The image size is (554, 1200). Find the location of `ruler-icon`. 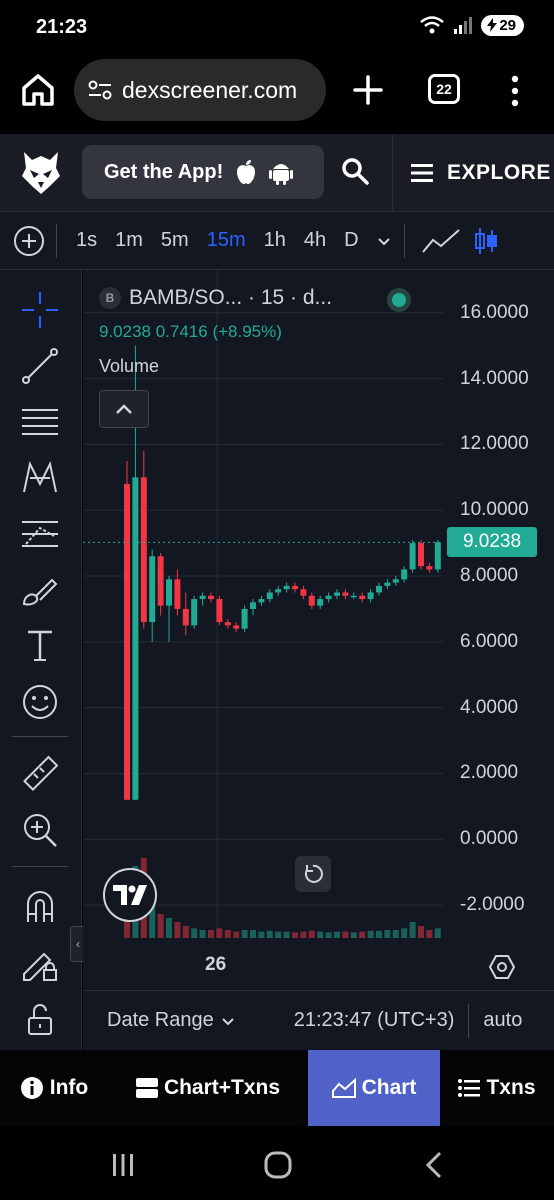

ruler-icon is located at coordinates (40, 774).